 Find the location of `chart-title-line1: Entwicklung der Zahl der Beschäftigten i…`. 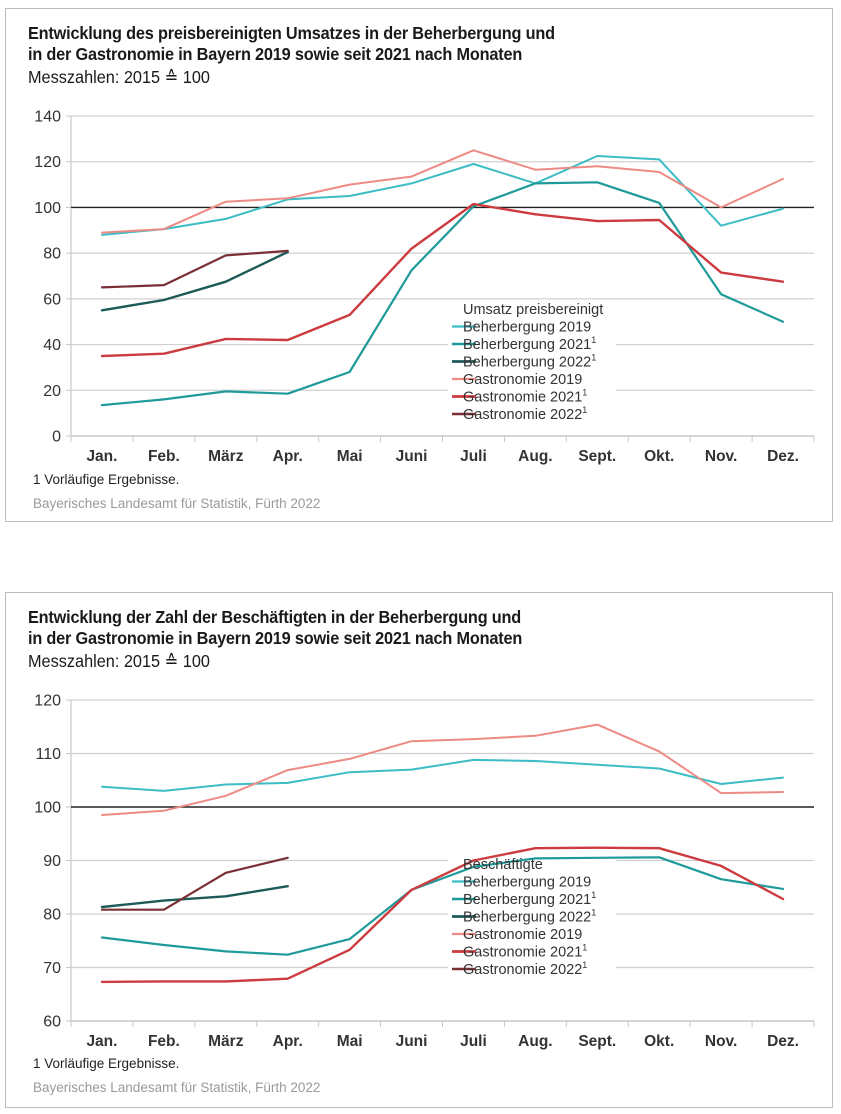

chart-title-line1: Entwicklung der Zahl der Beschäftigten i… is located at coordinates (275, 617).